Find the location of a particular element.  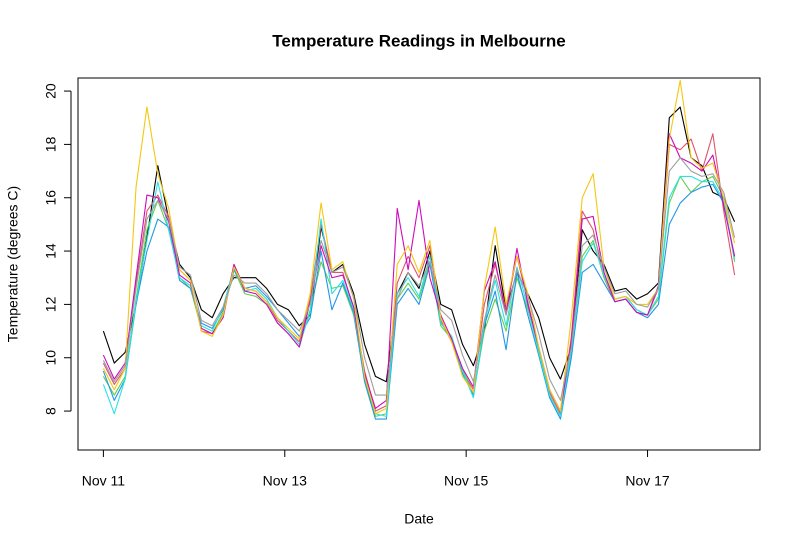

y-tick-label: 18 is located at coordinates (51, 144).